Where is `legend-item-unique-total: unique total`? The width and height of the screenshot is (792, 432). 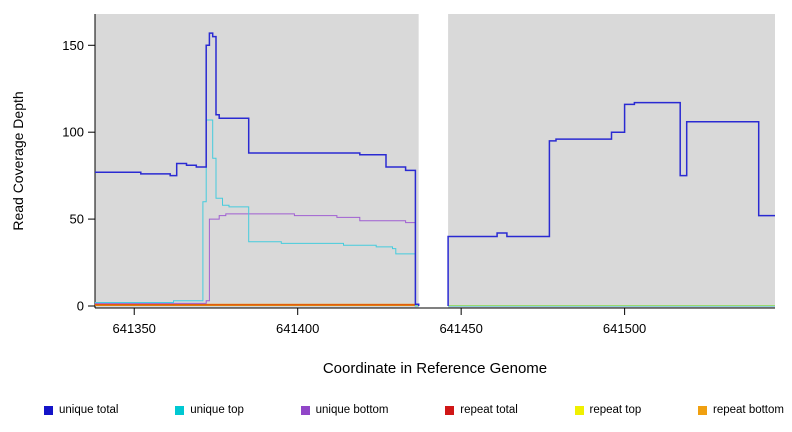
legend-item-unique-total: unique total is located at coordinates (81, 410).